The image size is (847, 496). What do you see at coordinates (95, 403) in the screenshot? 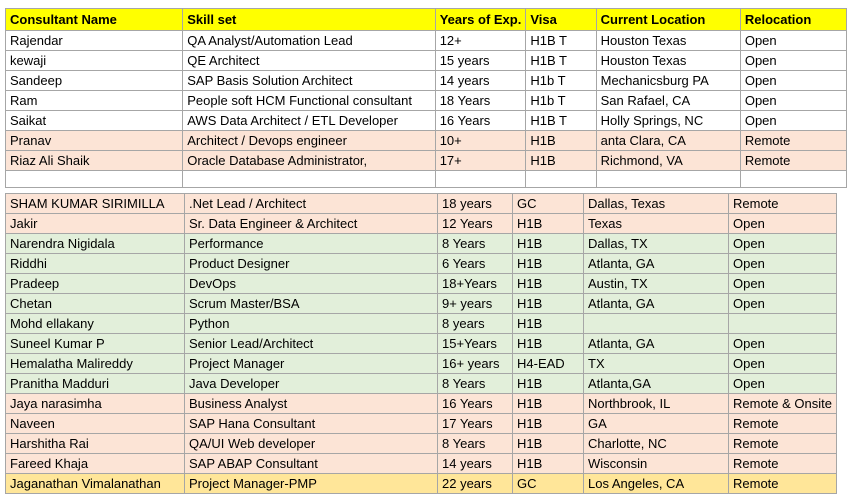
I see `cell-consultant-name: Jaya narasimha` at bounding box center [95, 403].